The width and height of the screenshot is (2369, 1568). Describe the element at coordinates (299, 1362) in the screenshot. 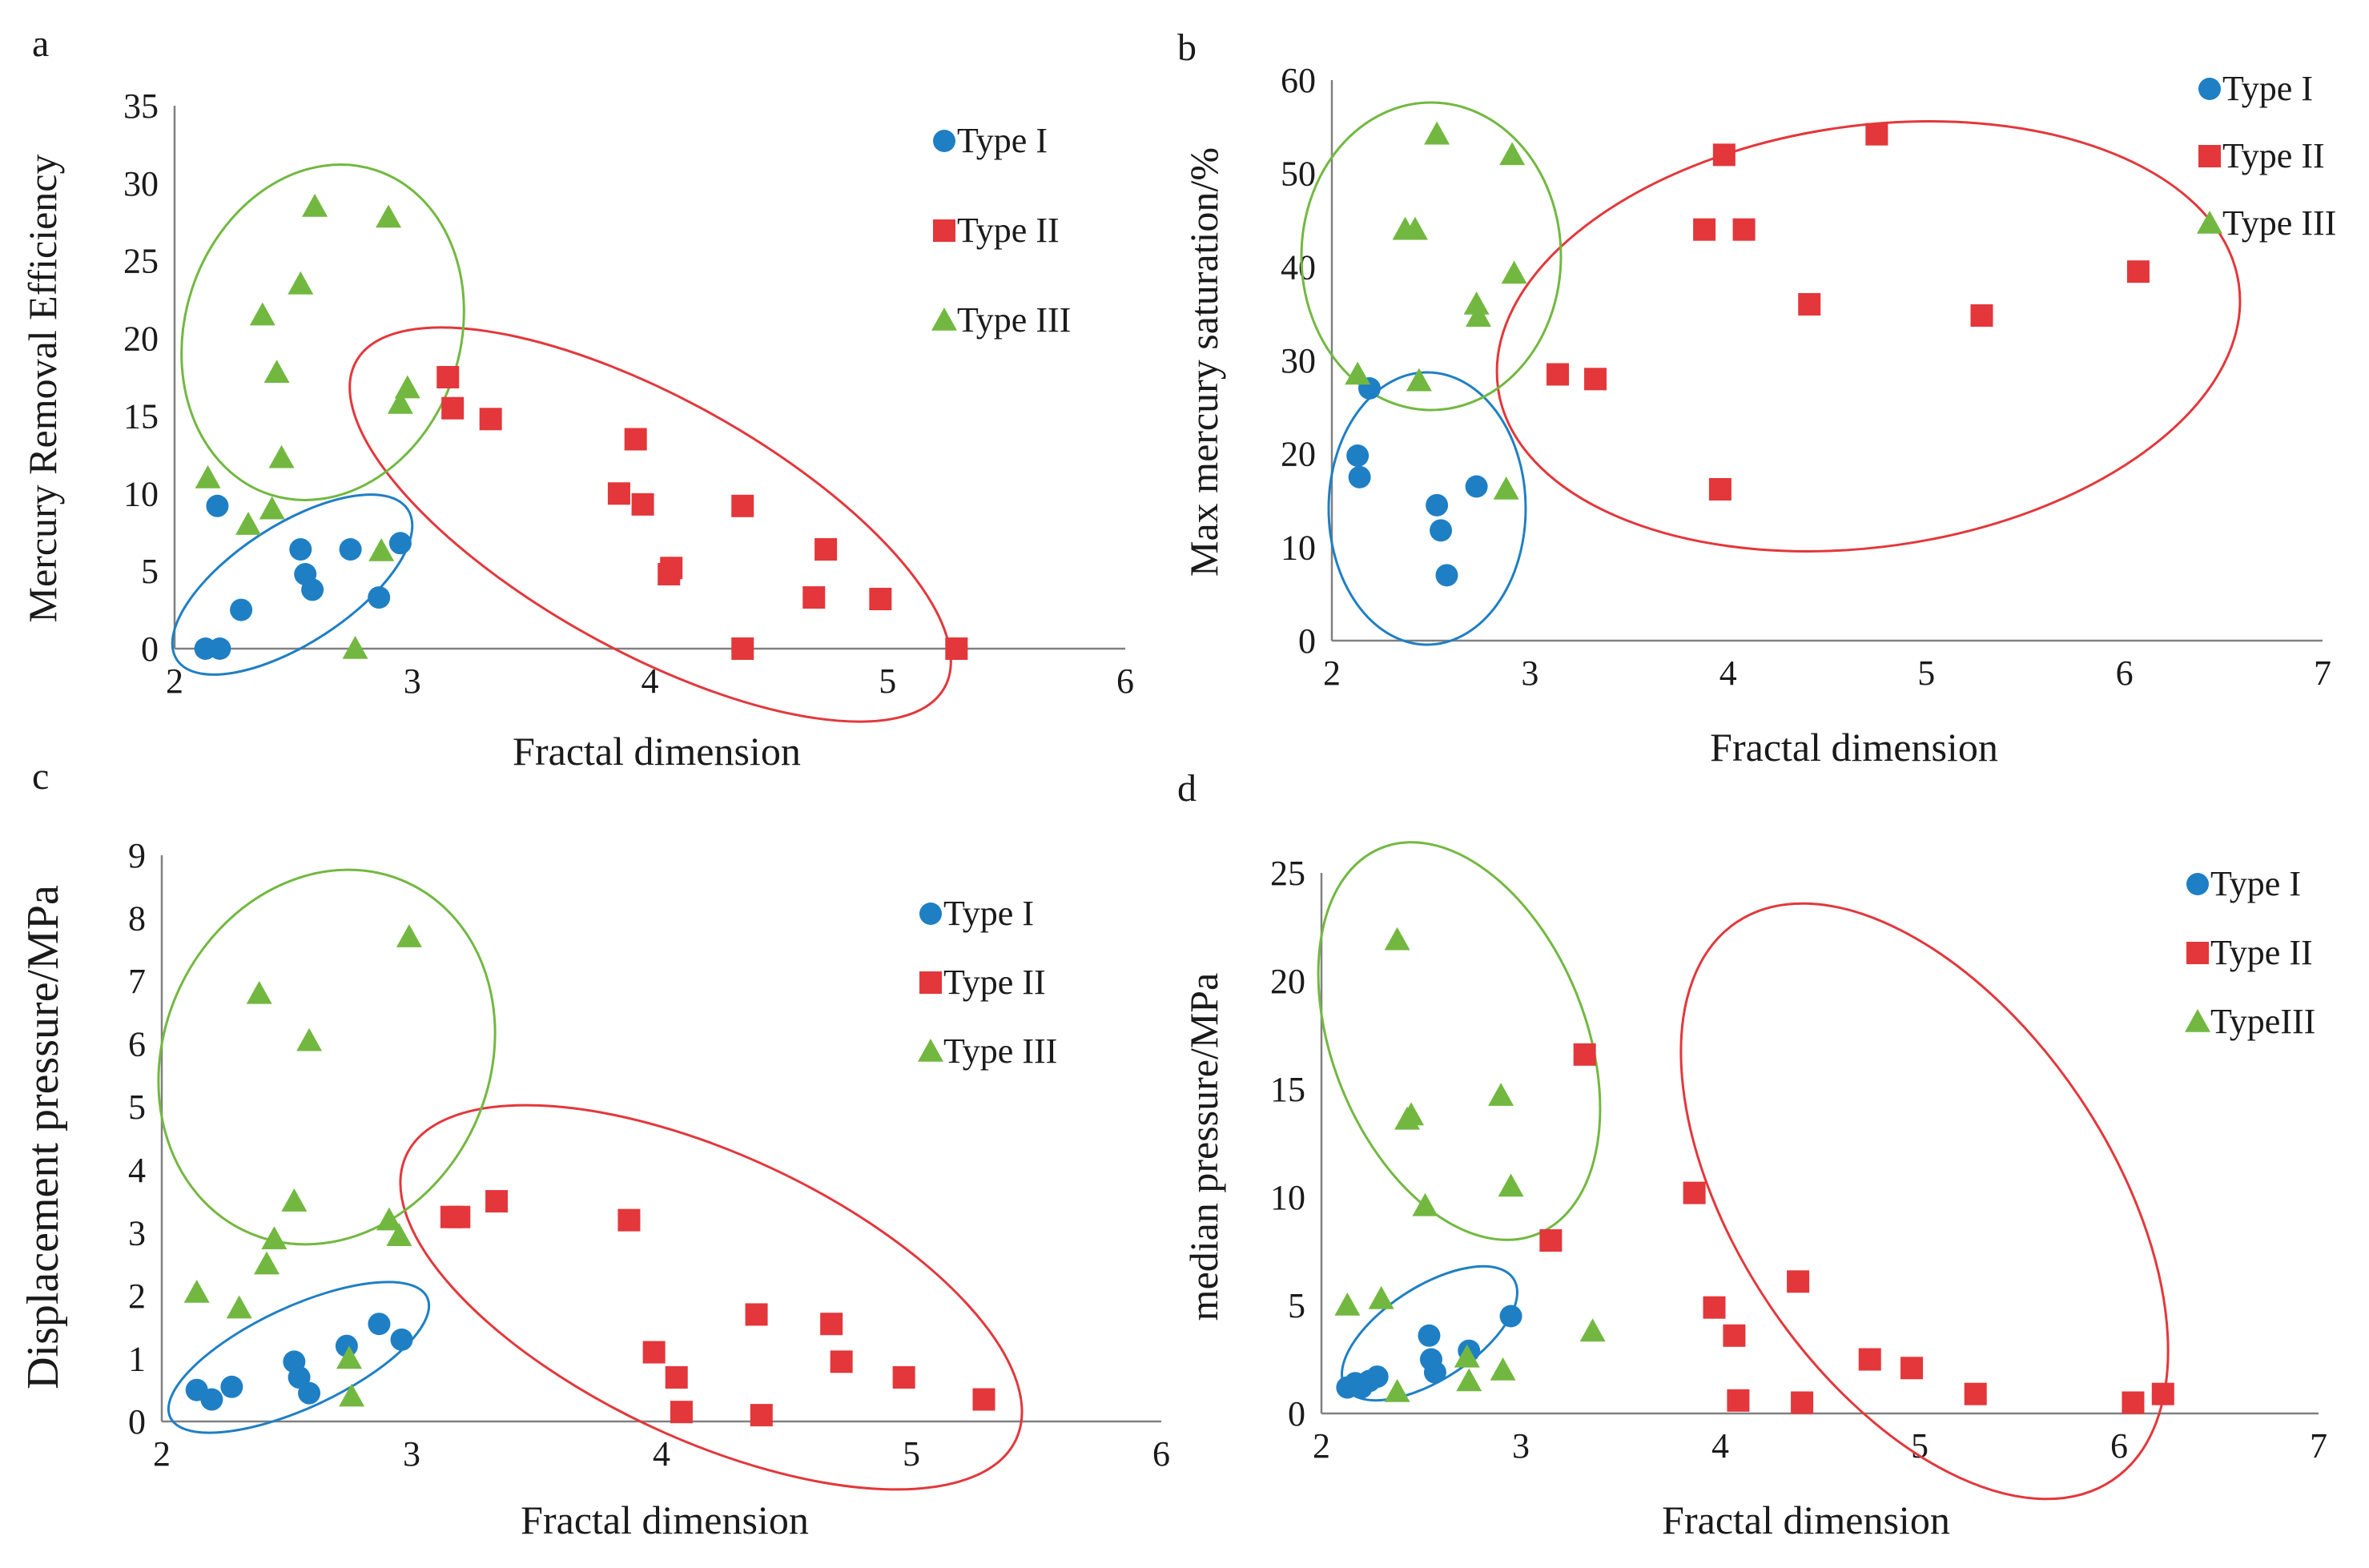

I see `series-type1` at that location.